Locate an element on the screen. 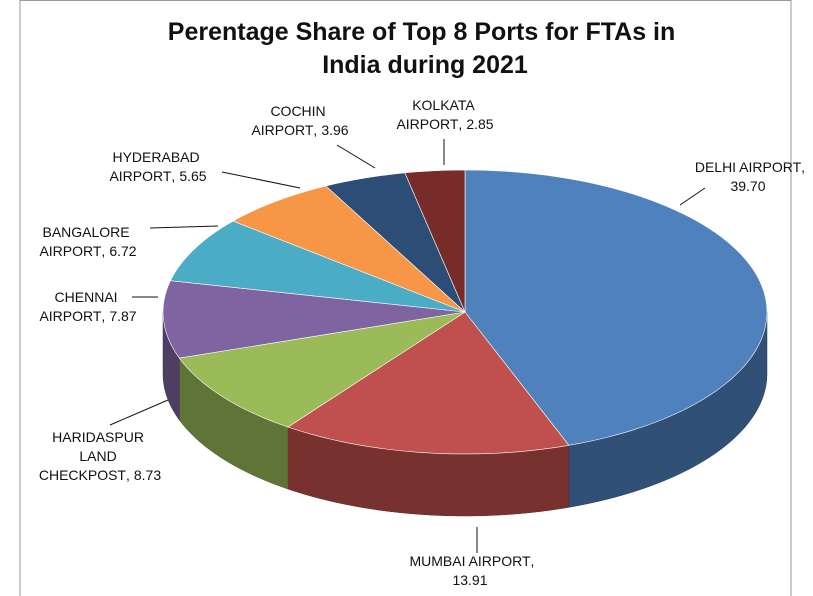 Image resolution: width=813 pixels, height=596 pixels. data-label-category: KOLKATA AIRPORT is located at coordinates (436, 114).